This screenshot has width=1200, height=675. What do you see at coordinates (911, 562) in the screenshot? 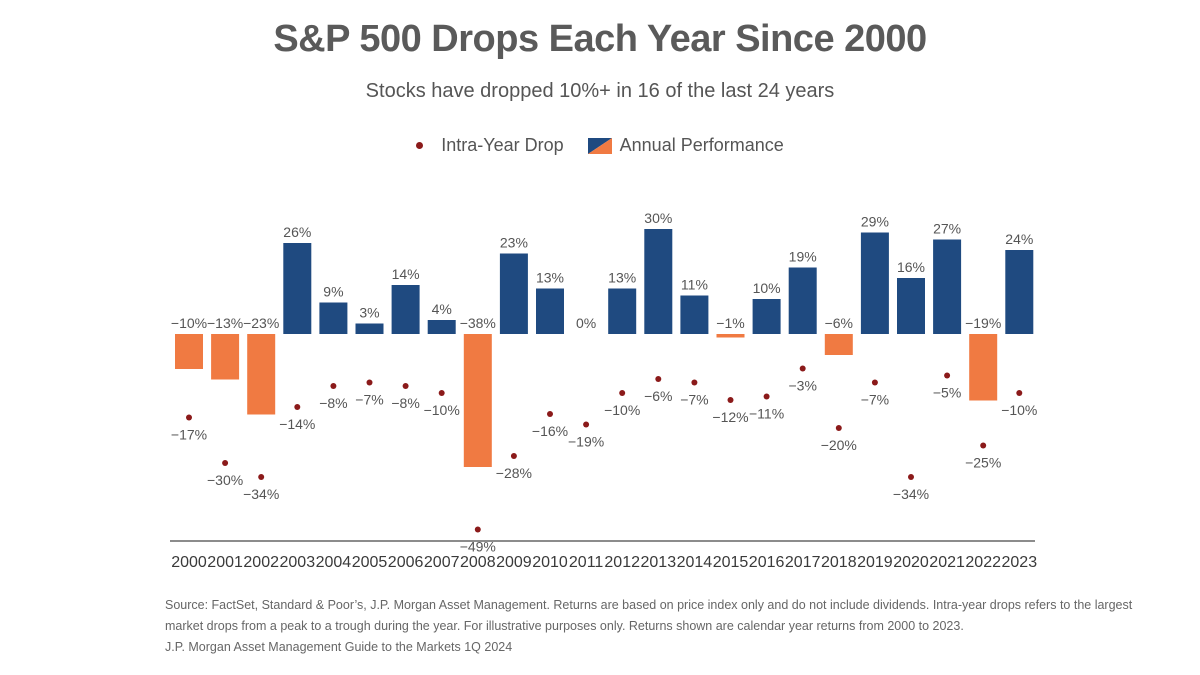
I see `x-tick-label: 2020` at bounding box center [911, 562].